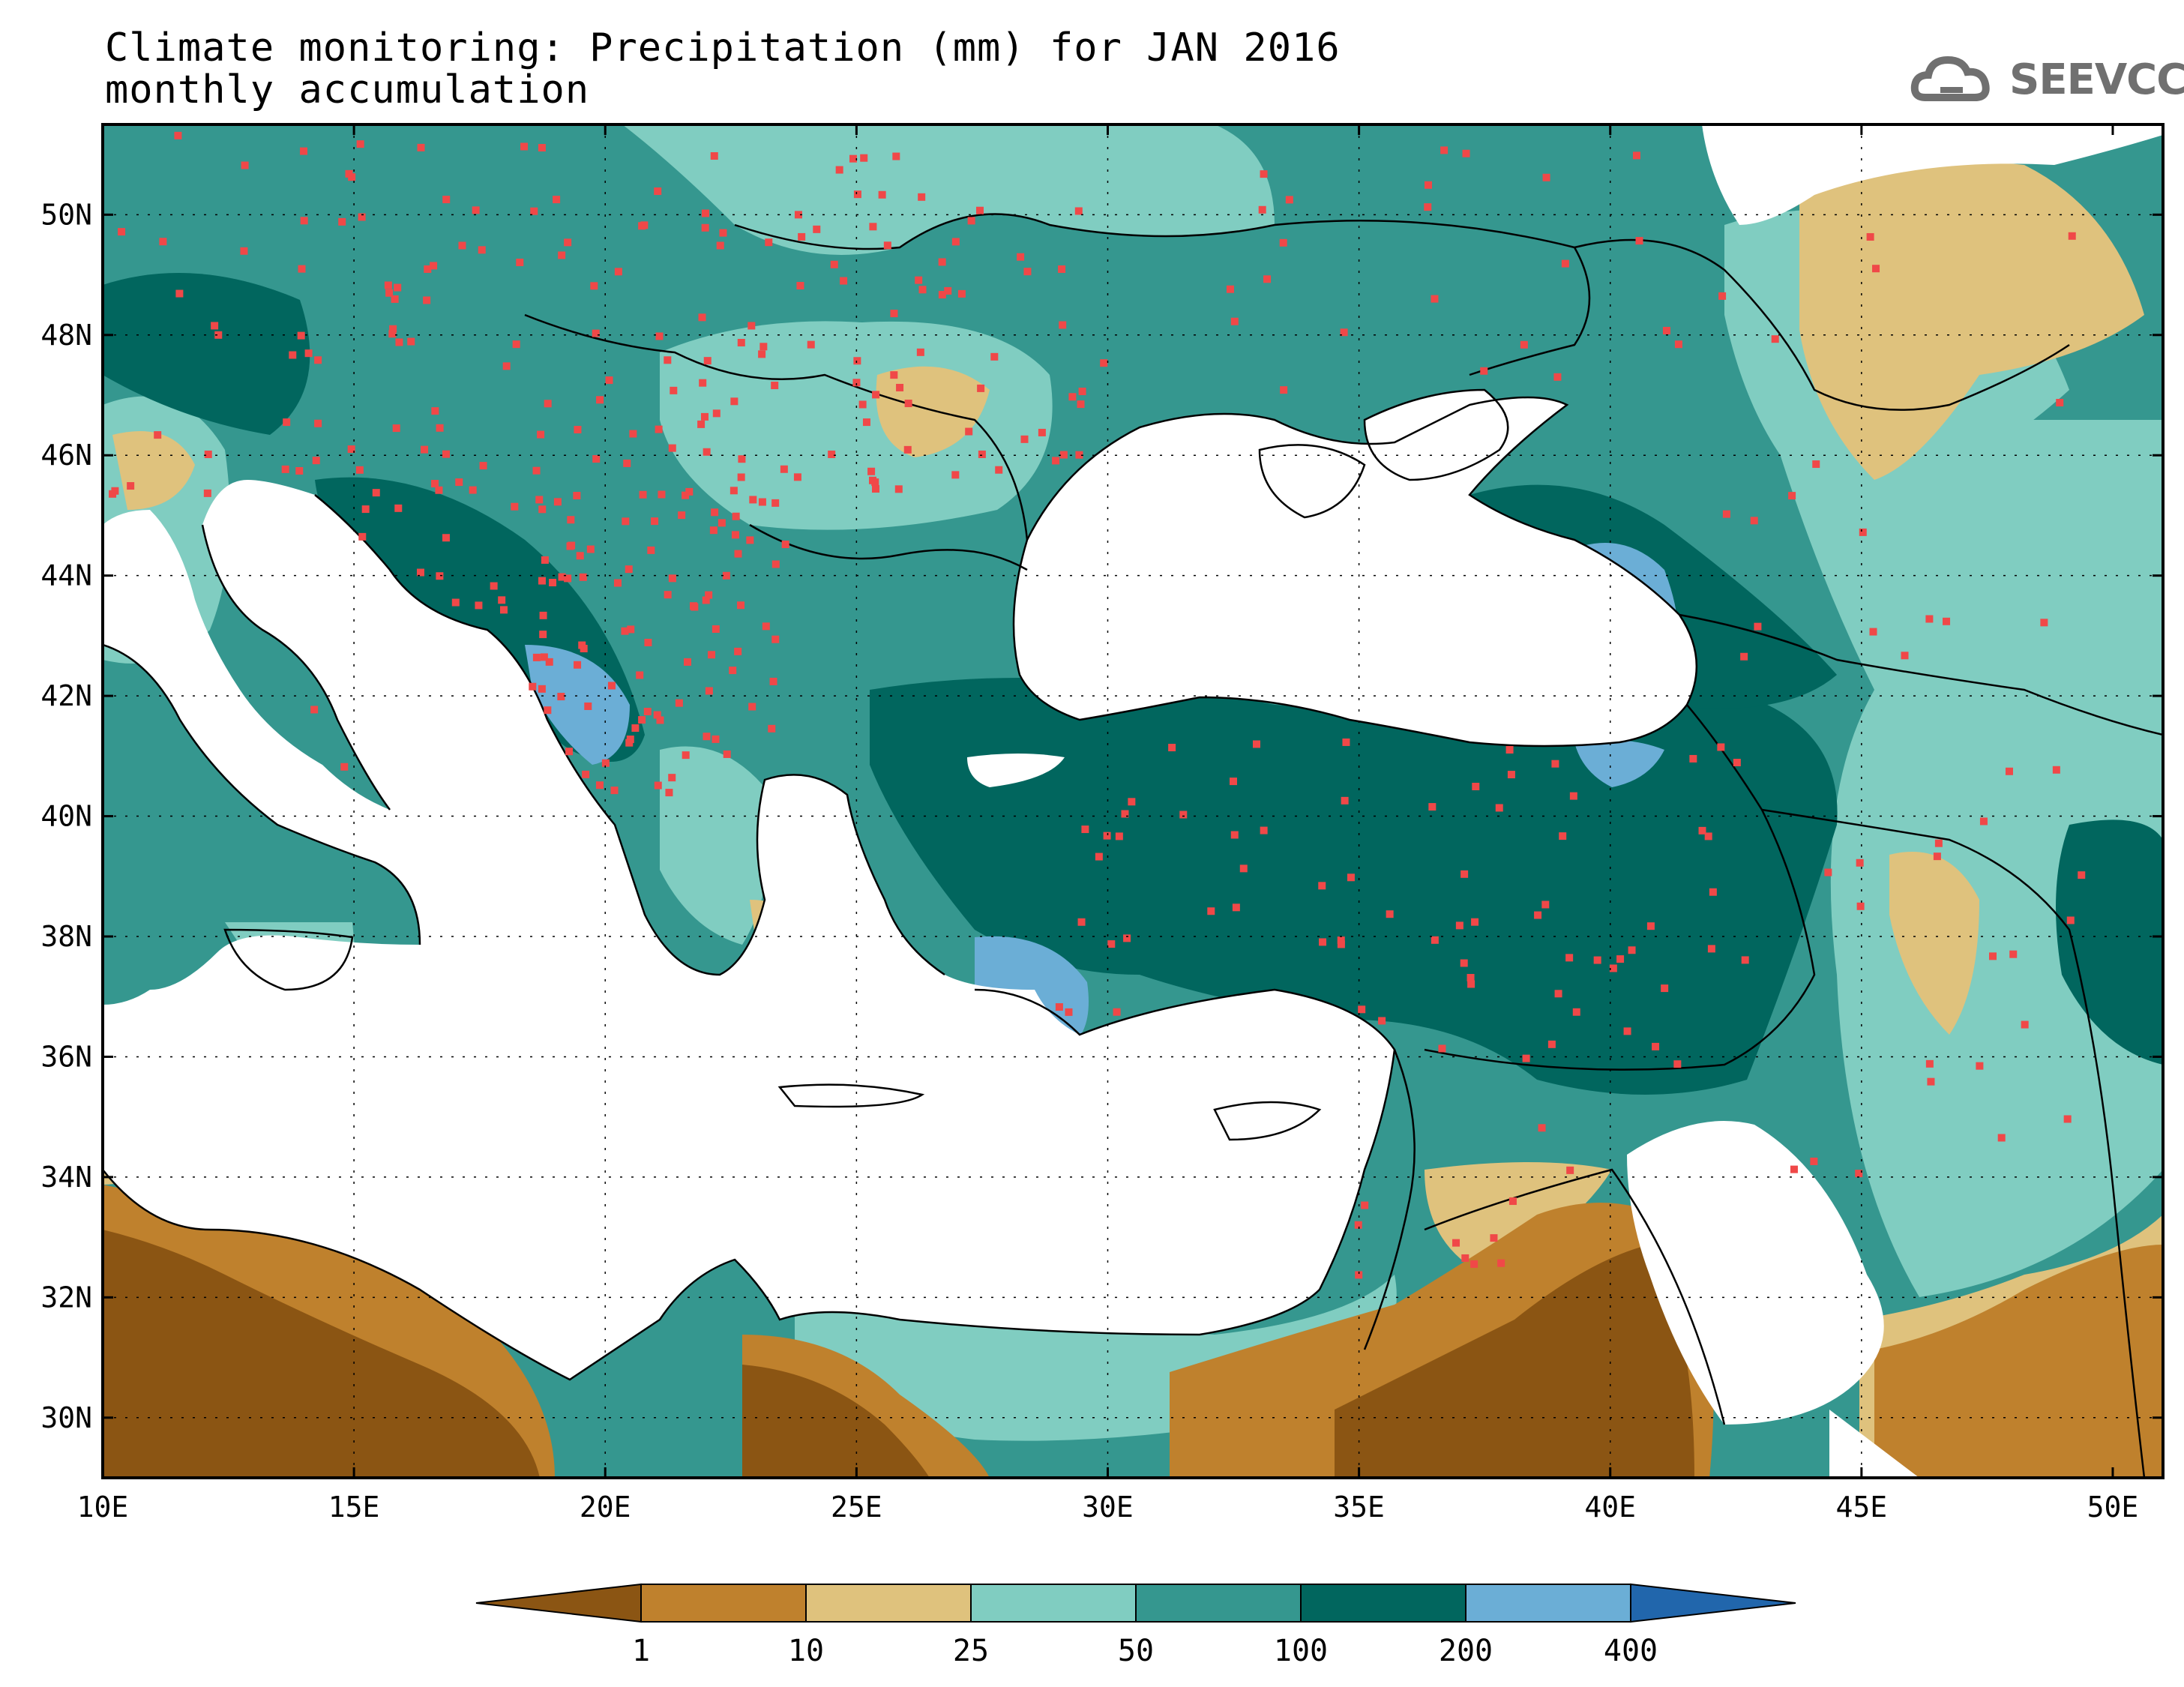 This screenshot has height=1687, width=2184. Describe the element at coordinates (1953, 1143) in the screenshot. I see `border-iraq` at that location.